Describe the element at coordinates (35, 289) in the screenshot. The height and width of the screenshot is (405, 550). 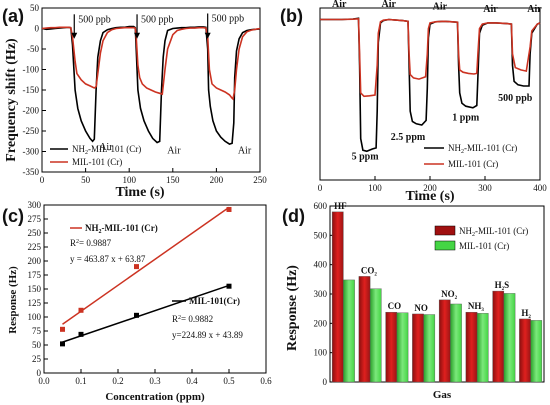
I see `ytick-label-c-6: 150` at that location.